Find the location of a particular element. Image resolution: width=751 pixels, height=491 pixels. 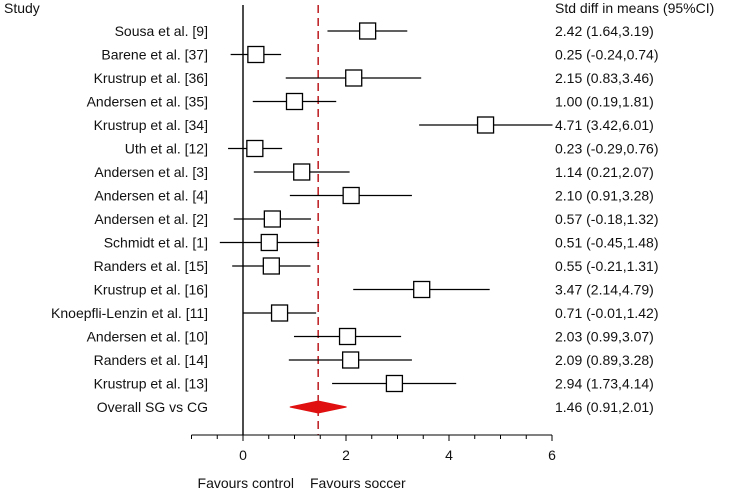

effect-column-header: Std diff in means (95%CI) is located at coordinates (634, 8).